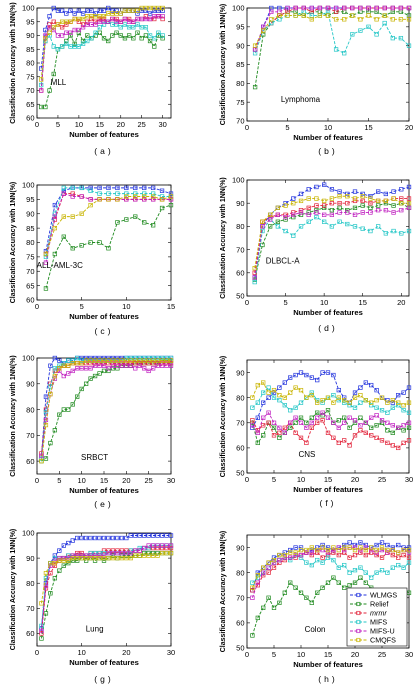 This screenshot has height=685, width=413. What do you see at coordinates (332, 28) in the screenshot?
I see `series-mifs-u` at bounding box center [332, 28].